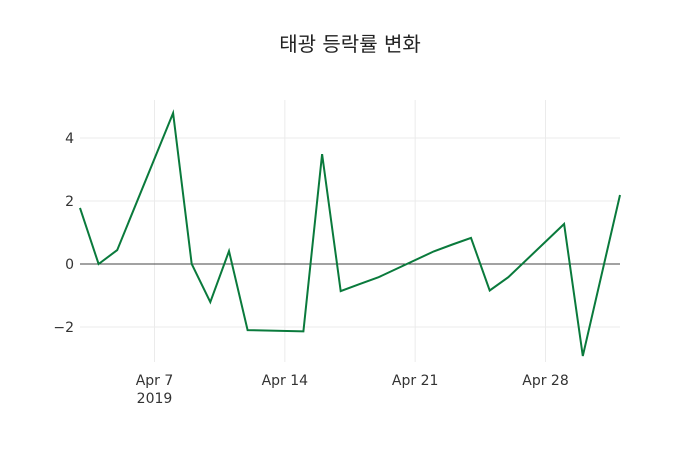  Describe the element at coordinates (69, 202) in the screenshot. I see `y-tick-label: 2` at that location.